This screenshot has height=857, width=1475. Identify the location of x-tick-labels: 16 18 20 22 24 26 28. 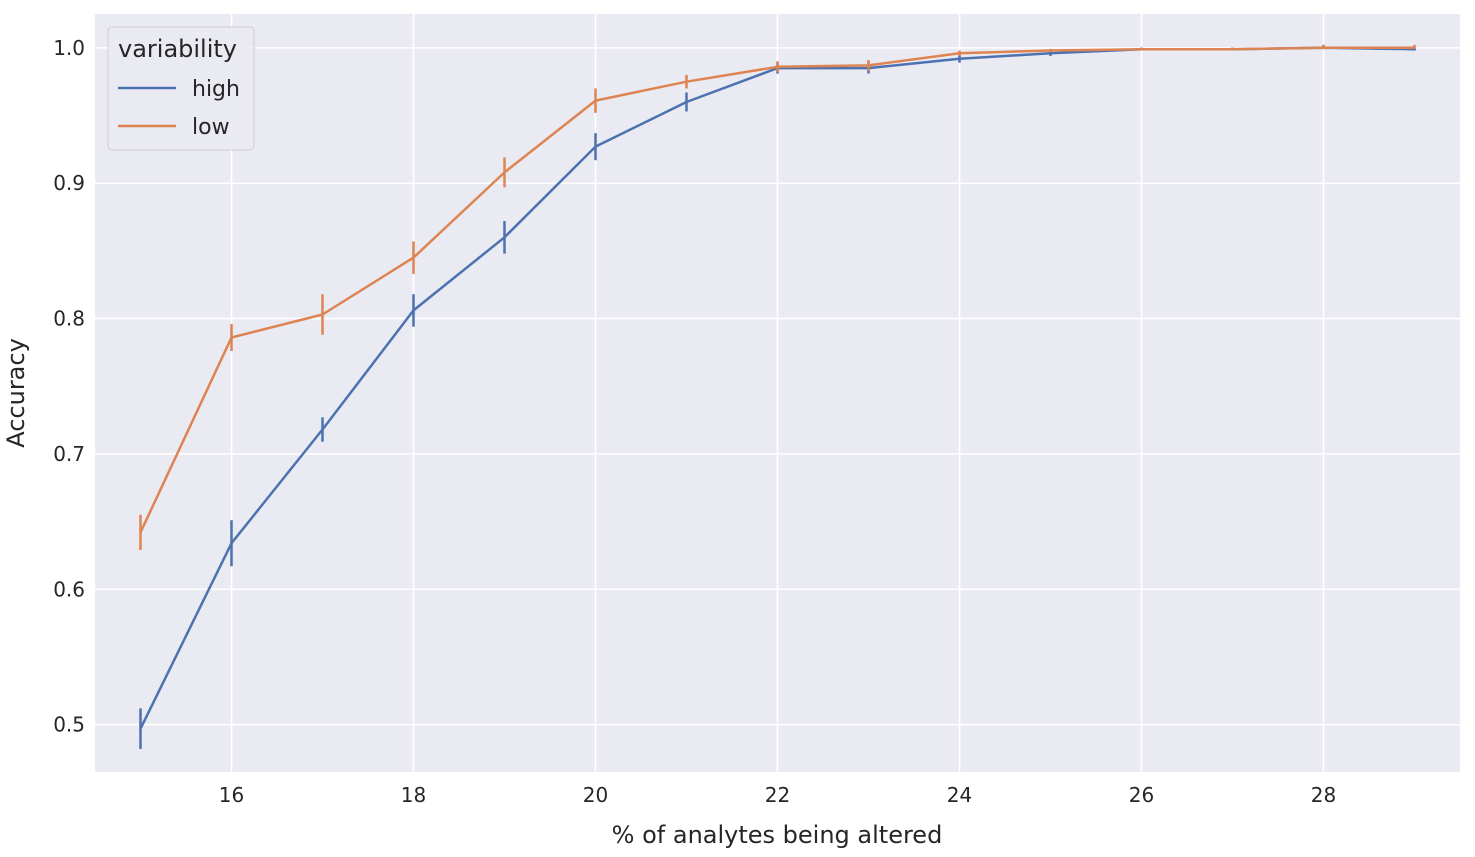
(777, 795).